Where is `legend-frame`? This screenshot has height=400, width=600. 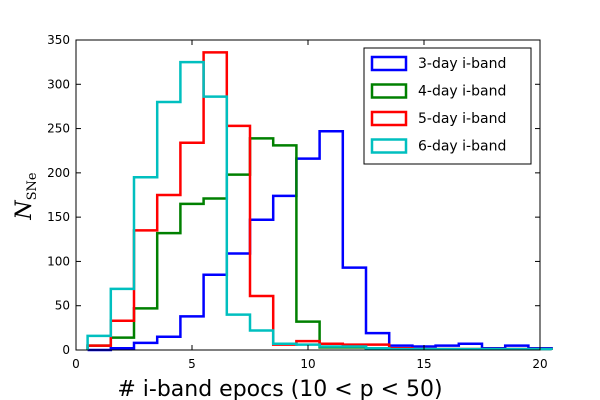 legend-frame is located at coordinates (447, 106).